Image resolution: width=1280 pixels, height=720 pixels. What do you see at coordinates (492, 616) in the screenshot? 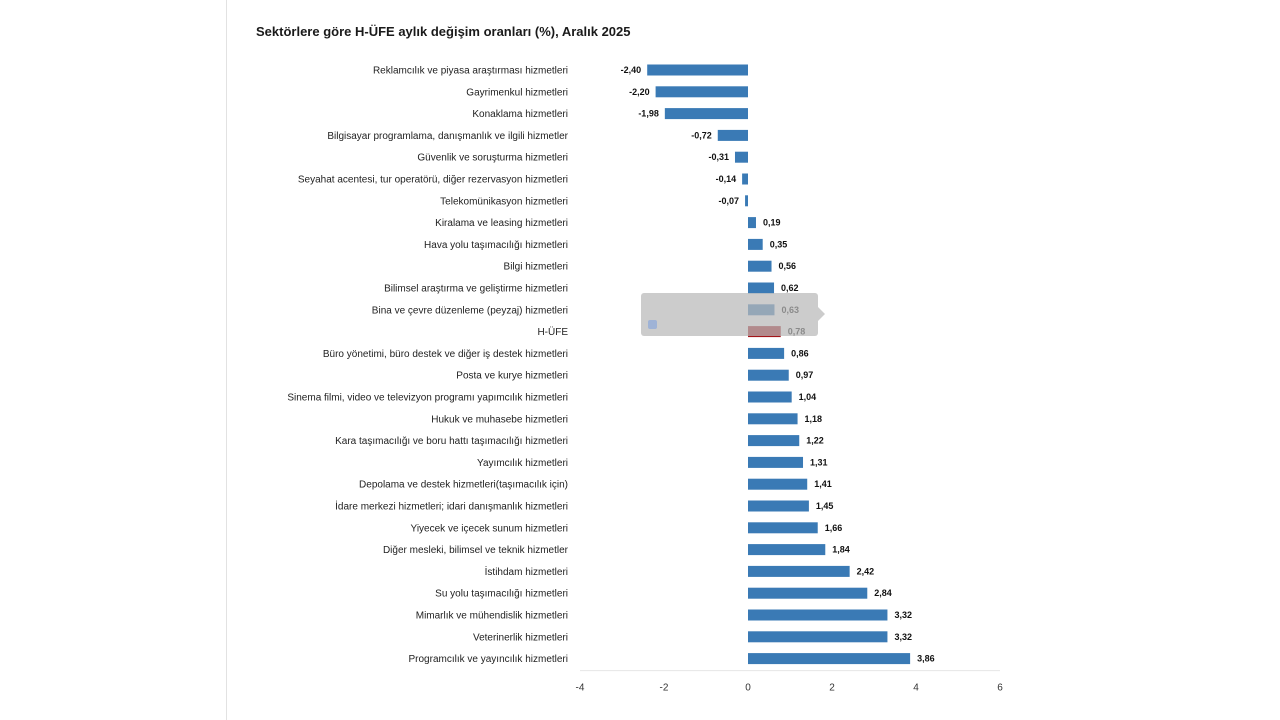
I see `category-label: Mimarlık ve mühendislik hizmetleri` at bounding box center [492, 616].